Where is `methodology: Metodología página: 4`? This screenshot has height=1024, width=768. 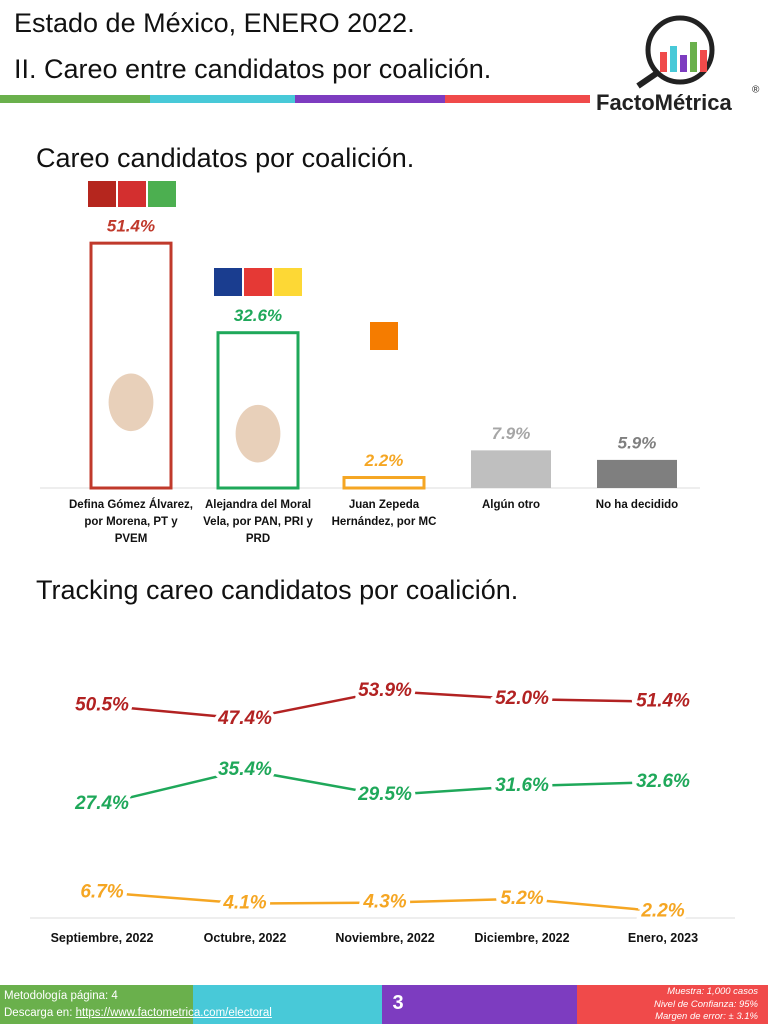
methodology: Metodología página: 4 is located at coordinates (61, 996).